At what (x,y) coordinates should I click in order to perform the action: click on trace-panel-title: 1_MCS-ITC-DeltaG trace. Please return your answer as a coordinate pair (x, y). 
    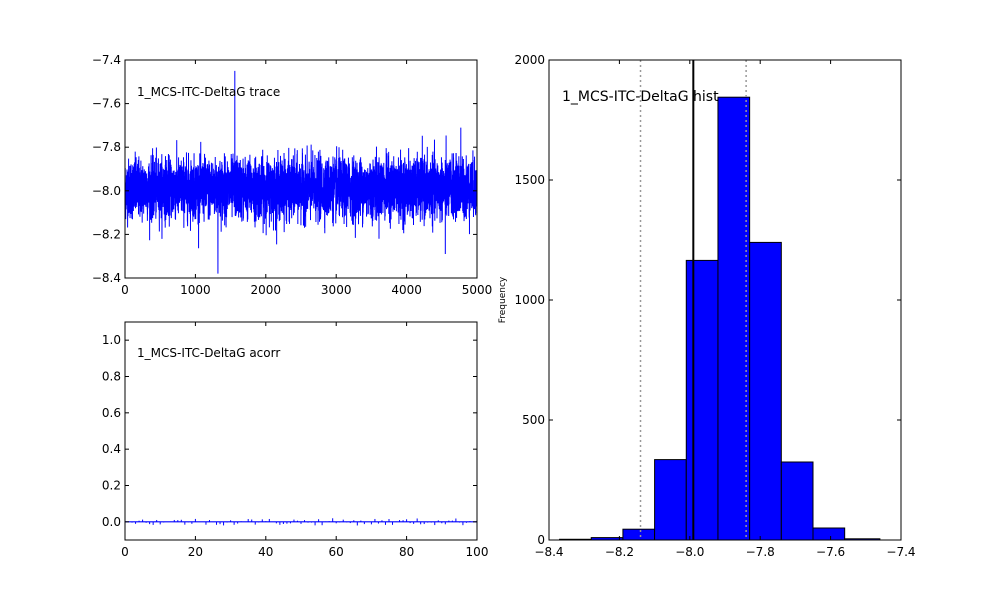
    Looking at the image, I should click on (208, 92).